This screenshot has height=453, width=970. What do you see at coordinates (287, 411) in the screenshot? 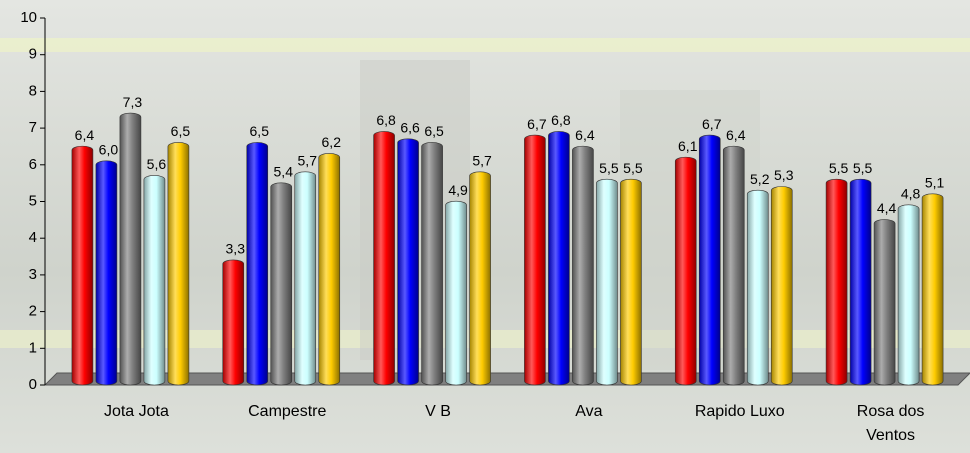
I see `x-tick-label: Campestre` at bounding box center [287, 411].